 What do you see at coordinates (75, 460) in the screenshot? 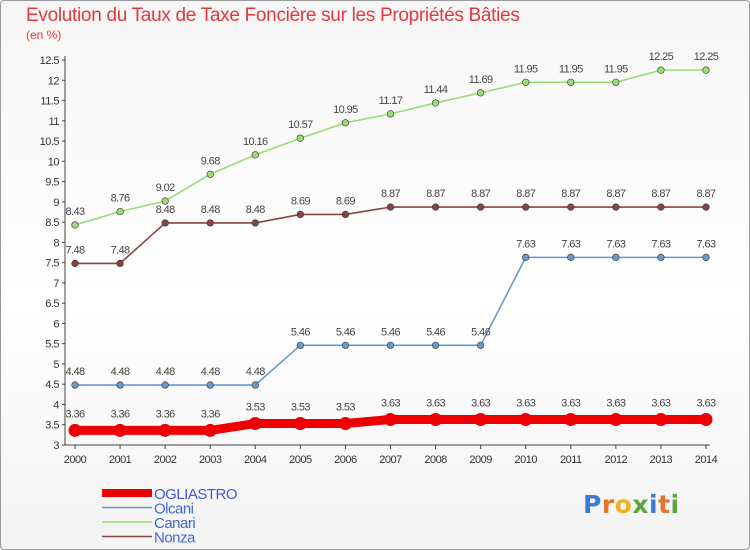
I see `x-tick-label: 2000` at bounding box center [75, 460].